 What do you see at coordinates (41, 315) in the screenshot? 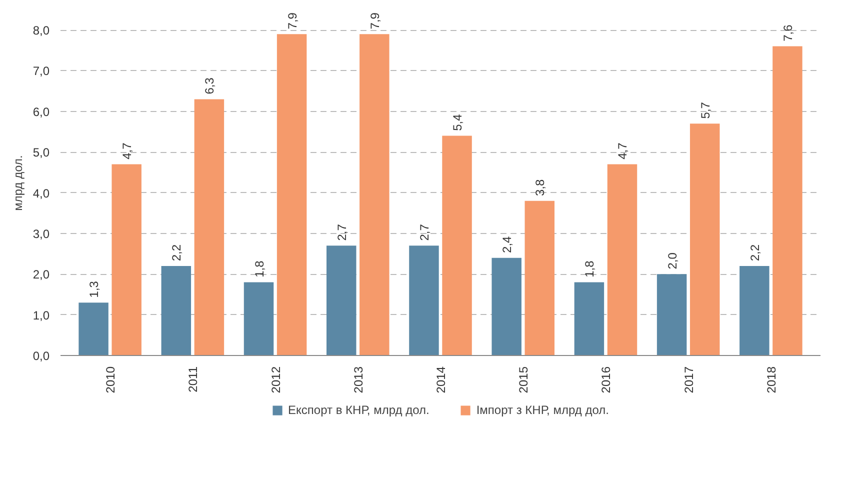
I see `y-tick-label: 1,0` at bounding box center [41, 315].